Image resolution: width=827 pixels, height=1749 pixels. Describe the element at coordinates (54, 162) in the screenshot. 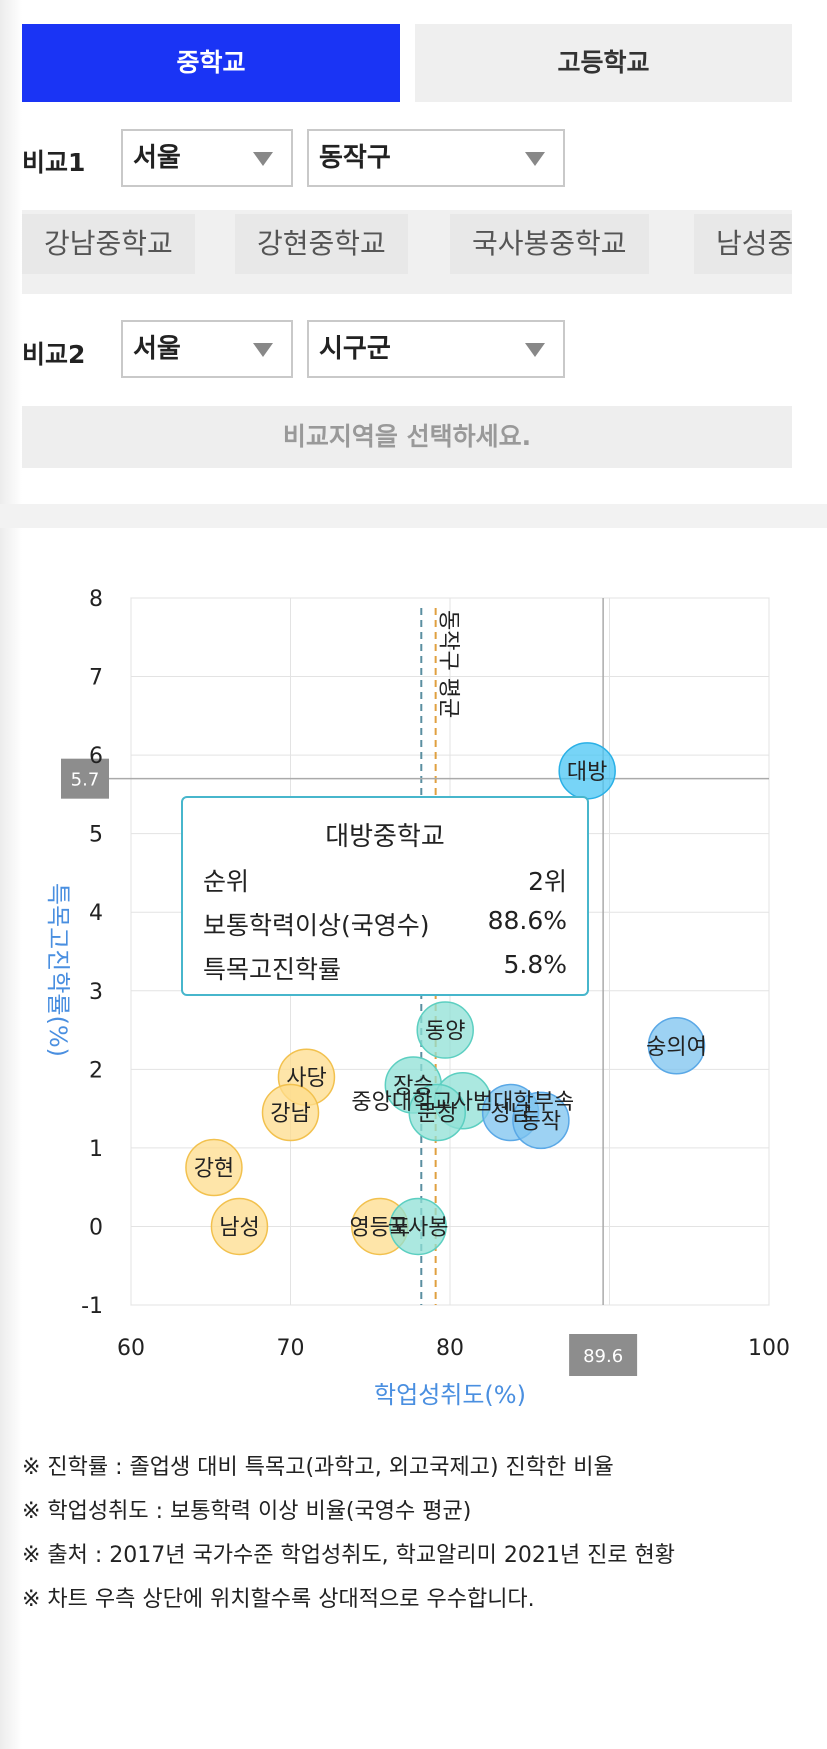

I see `compare1-label: 비교1` at that location.